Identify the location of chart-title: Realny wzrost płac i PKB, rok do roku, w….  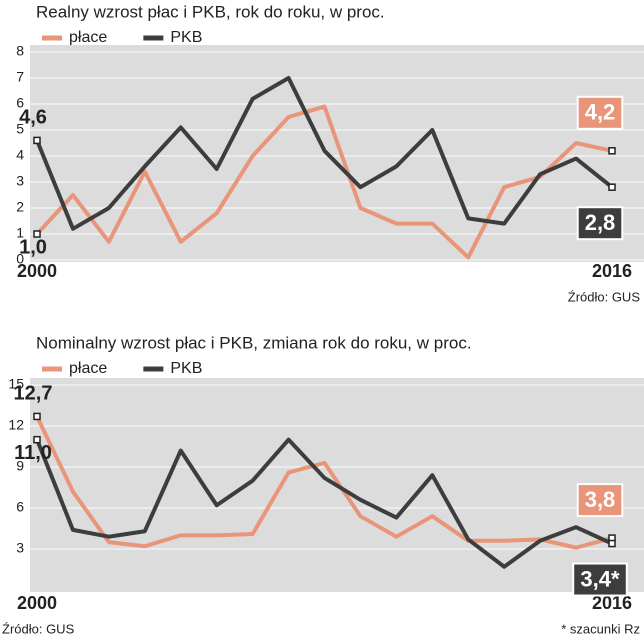
(210, 11).